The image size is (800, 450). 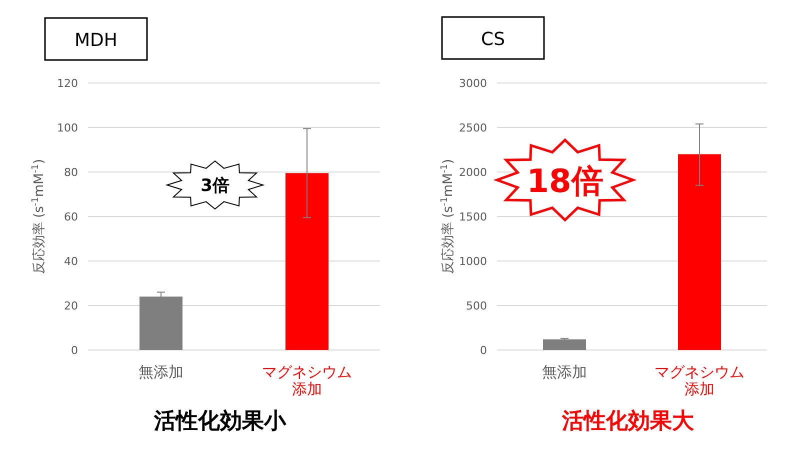 I want to click on text: 活性化効果大, so click(x=628, y=421).